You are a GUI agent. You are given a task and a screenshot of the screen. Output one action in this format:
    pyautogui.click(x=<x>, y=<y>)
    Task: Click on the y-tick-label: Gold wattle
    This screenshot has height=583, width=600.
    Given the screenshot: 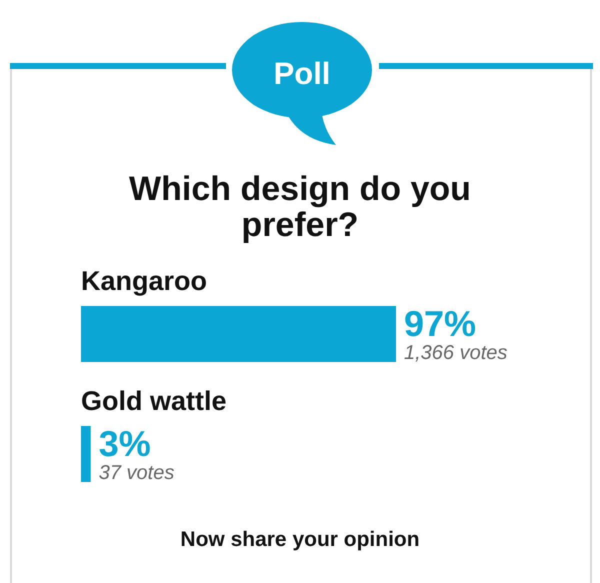 What is the action you would take?
    pyautogui.click(x=154, y=401)
    